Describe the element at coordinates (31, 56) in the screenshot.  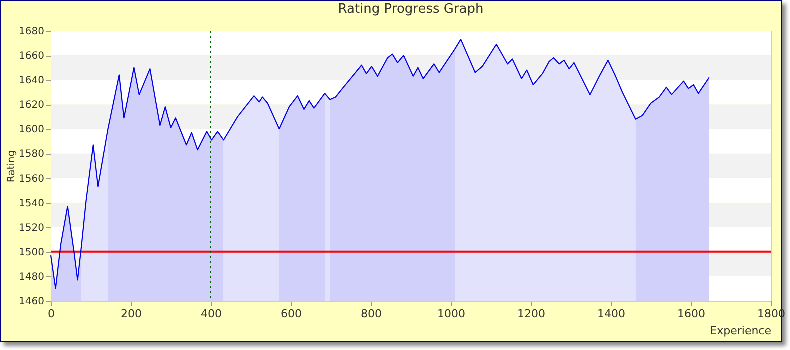
I see `y-tick-label: 1660` at that location.